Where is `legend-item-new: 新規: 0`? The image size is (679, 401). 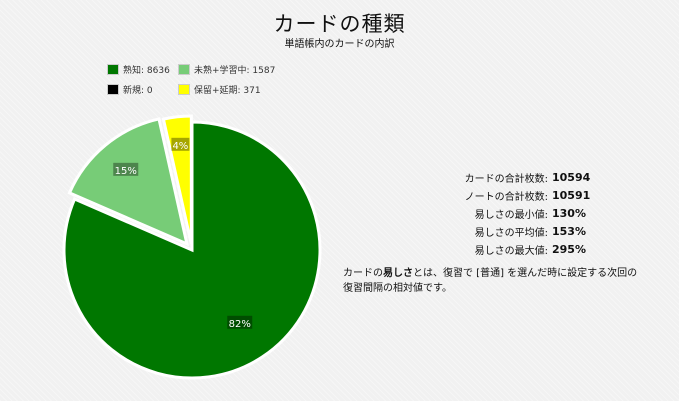
legend-item-new: 新規: 0 is located at coordinates (130, 89).